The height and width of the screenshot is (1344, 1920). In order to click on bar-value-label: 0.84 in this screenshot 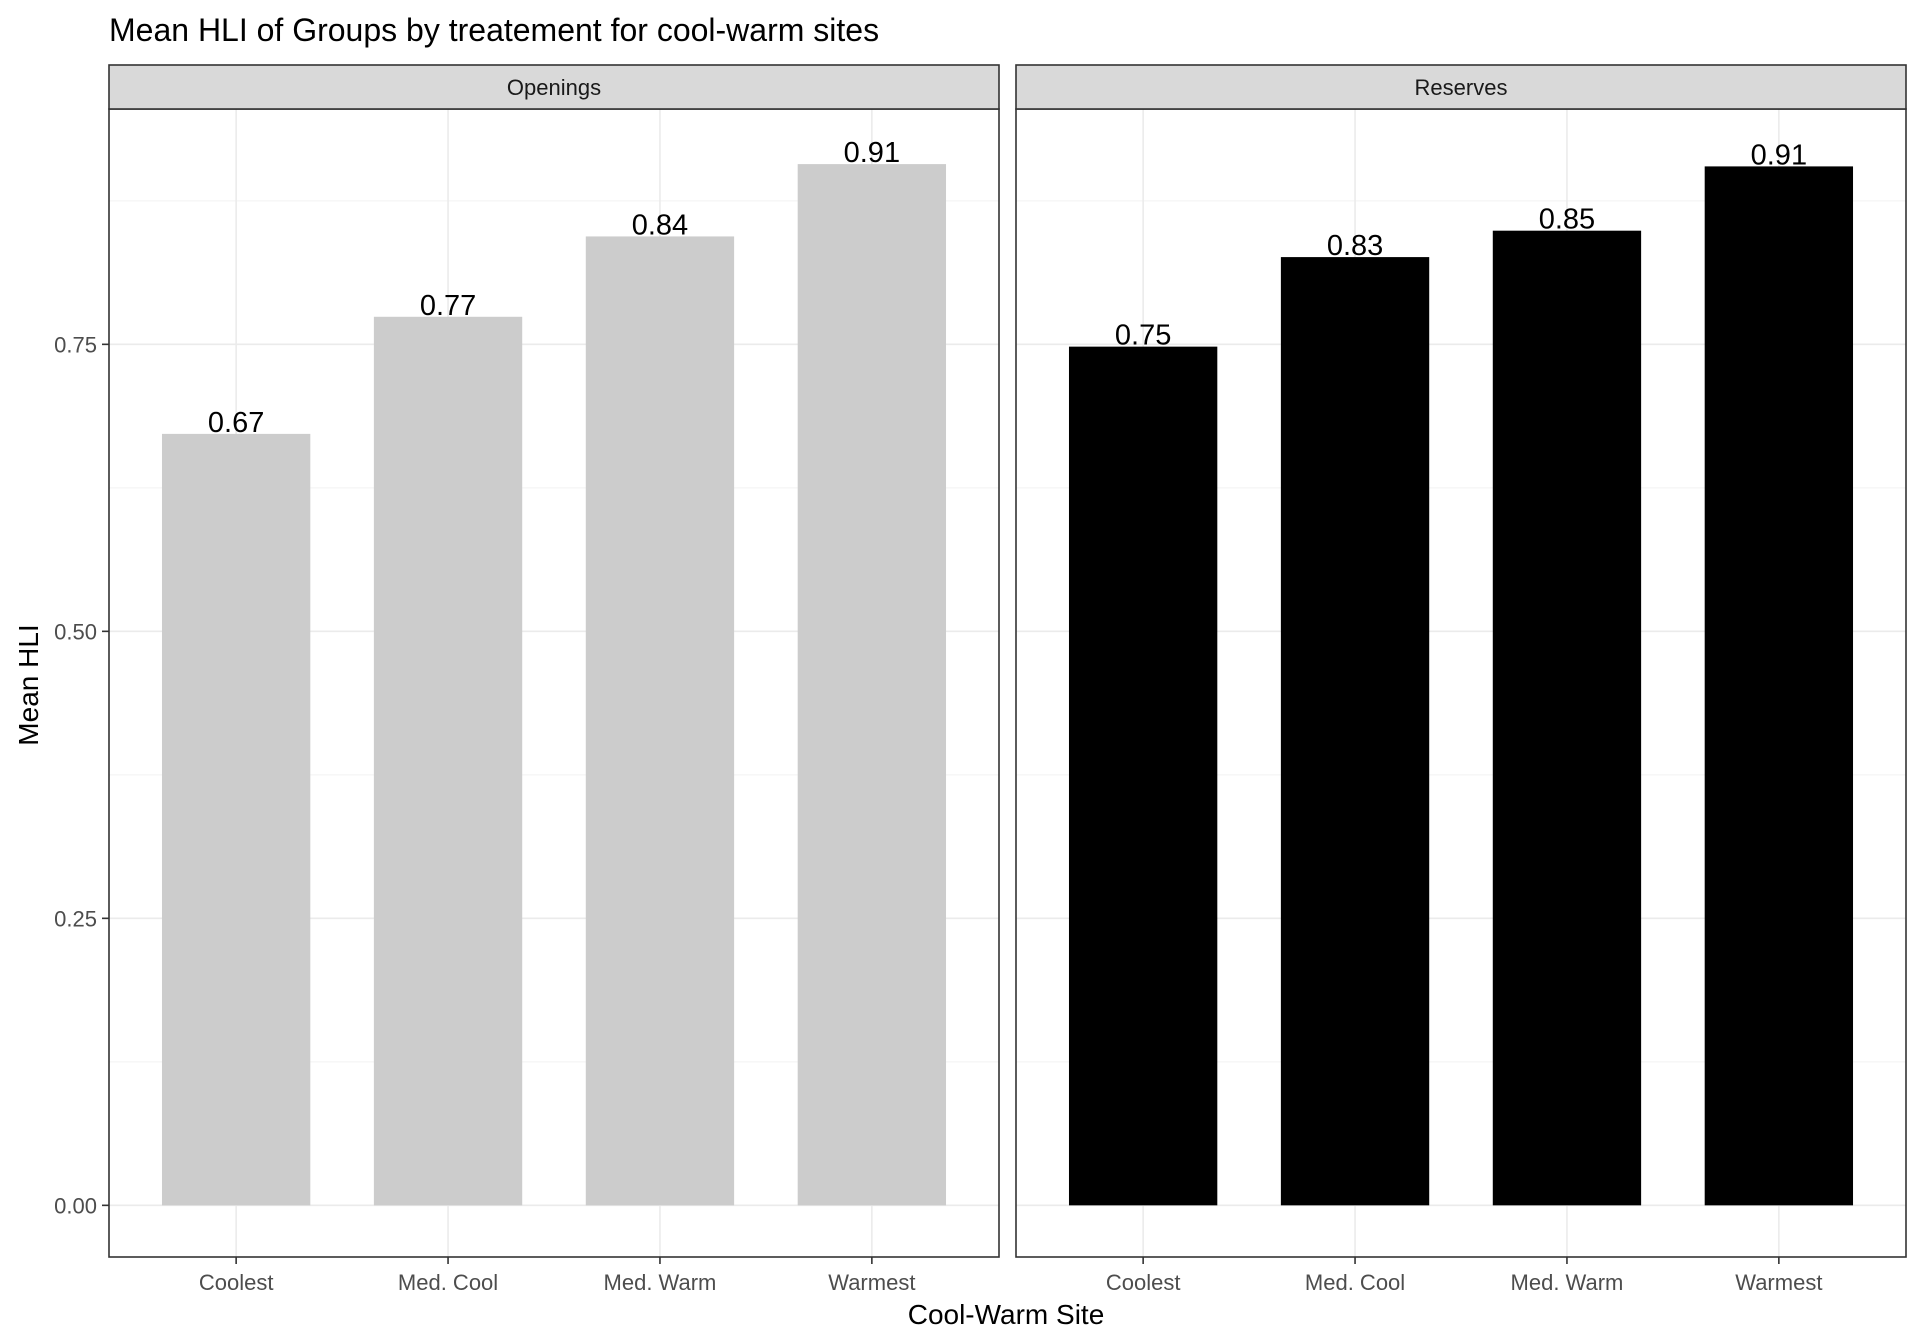, I will do `click(660, 225)`.